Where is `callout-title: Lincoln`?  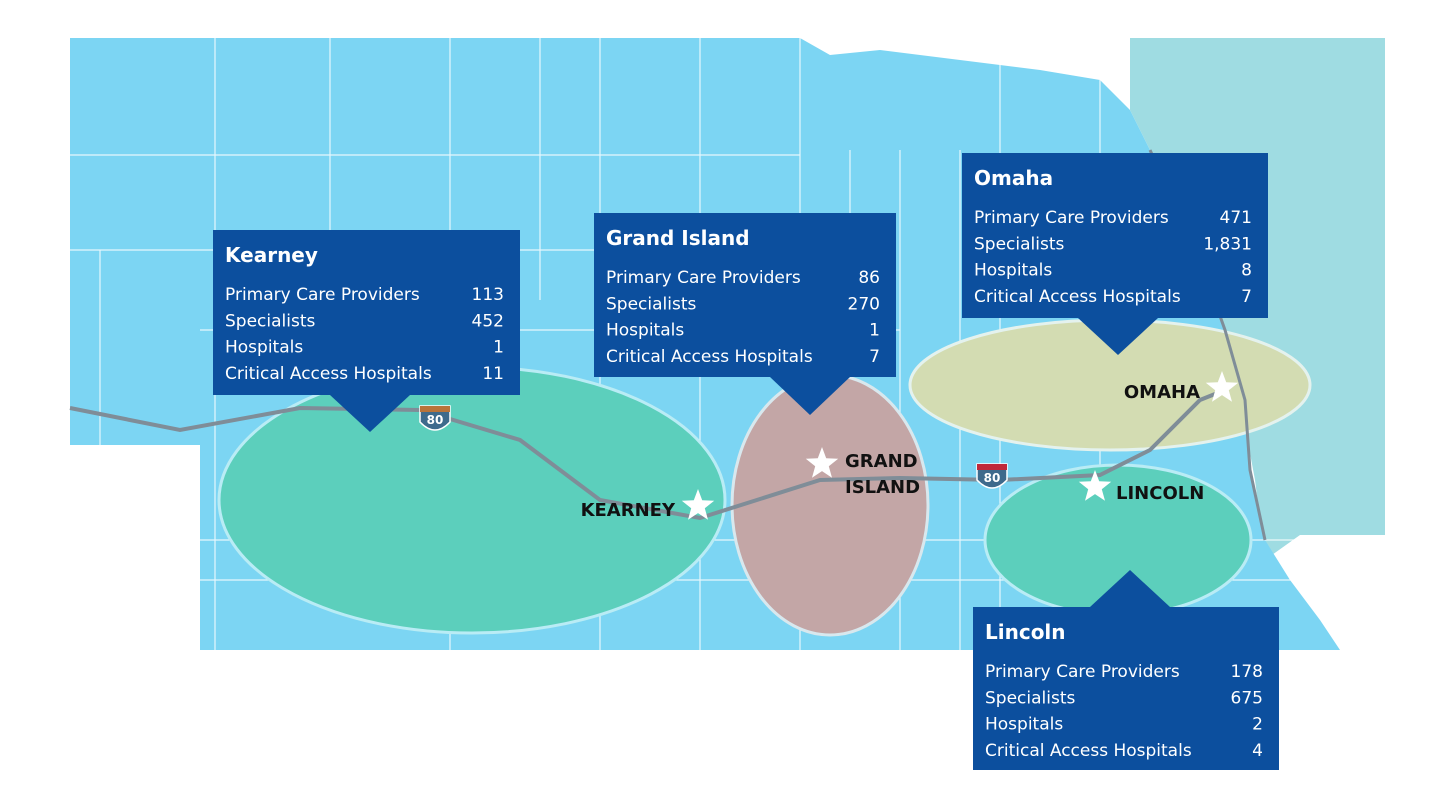
callout-title: Lincoln is located at coordinates (1025, 632).